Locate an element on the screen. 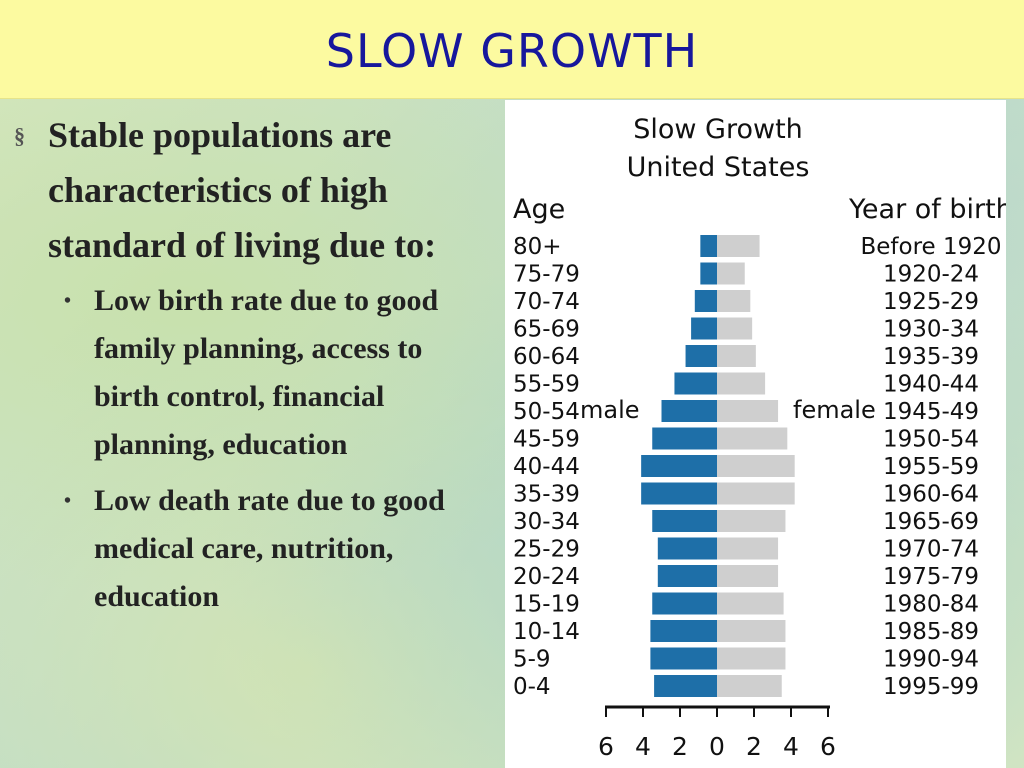 This screenshot has height=768, width=1024. age-label: 0-4 is located at coordinates (532, 687).